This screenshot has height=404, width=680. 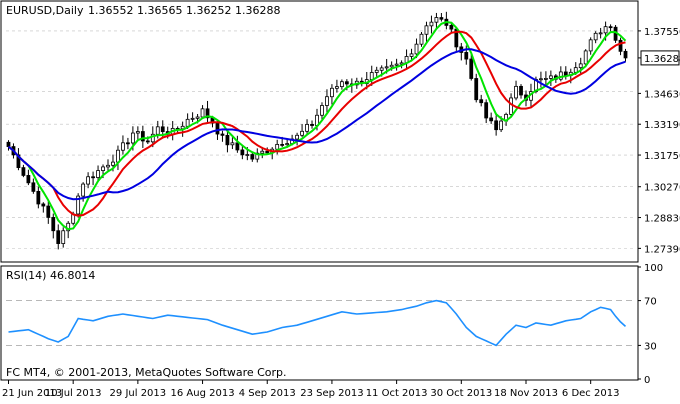 What do you see at coordinates (591, 393) in the screenshot?
I see `x-tick-label: 6 Dec 2013` at bounding box center [591, 393].